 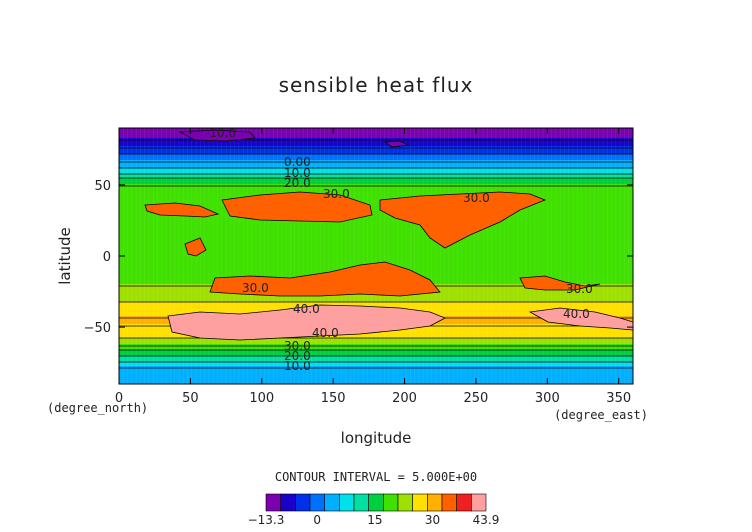 I want to click on chart-title: sensible heat flux, so click(x=376, y=85).